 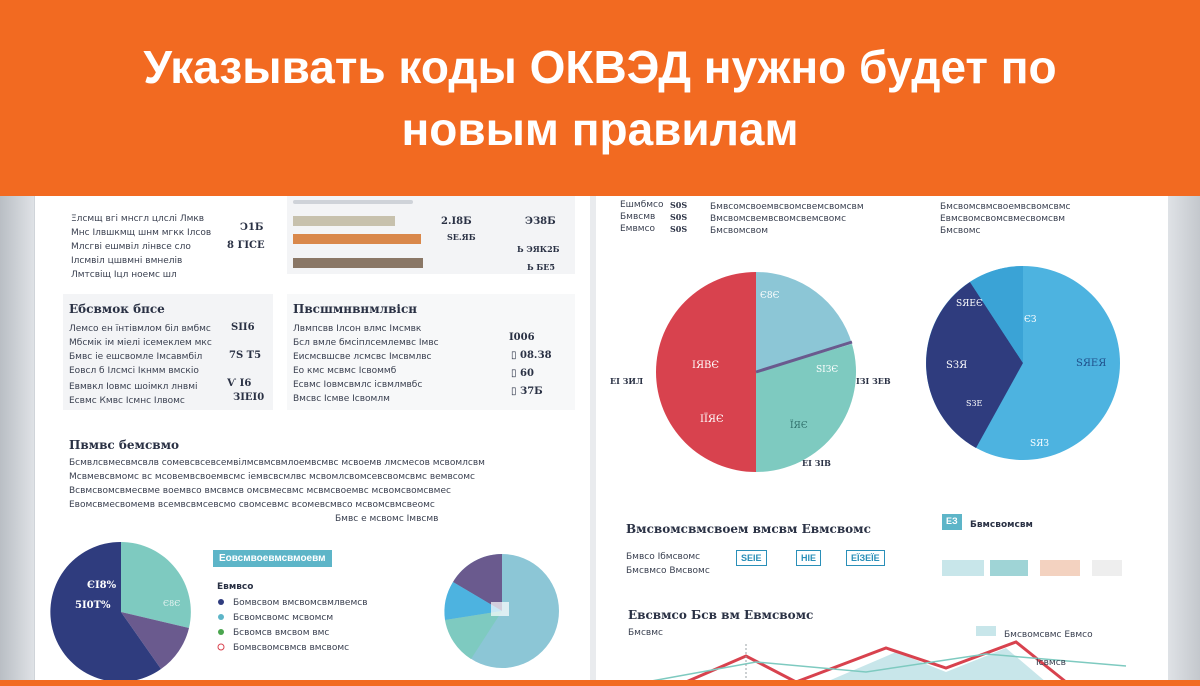 What do you see at coordinates (1048, 635) in the screenshot?
I see `blurred-text: Бмсвомсвмс Евмсо` at bounding box center [1048, 635].